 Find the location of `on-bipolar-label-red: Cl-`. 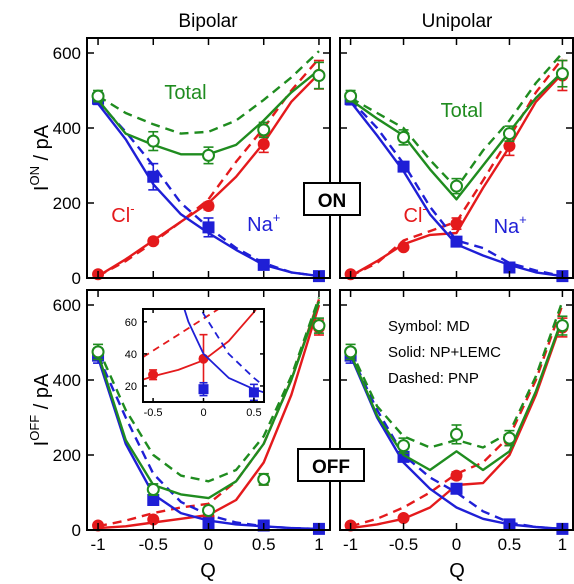

on-bipolar-label-red: Cl- is located at coordinates (122, 214).